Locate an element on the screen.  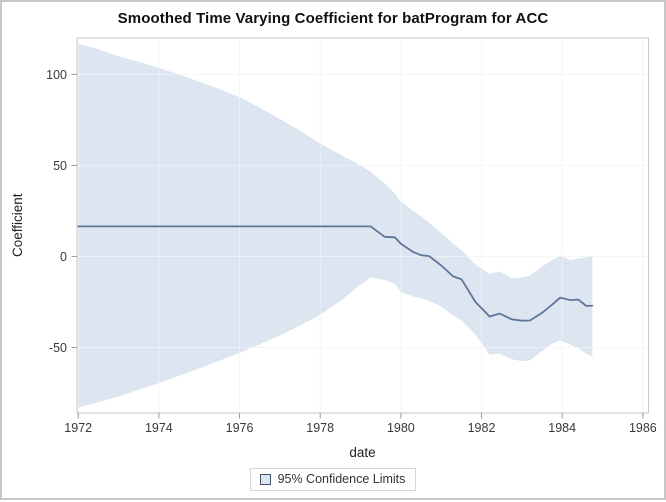
y-tick-label: -50 is located at coordinates (58, 348).